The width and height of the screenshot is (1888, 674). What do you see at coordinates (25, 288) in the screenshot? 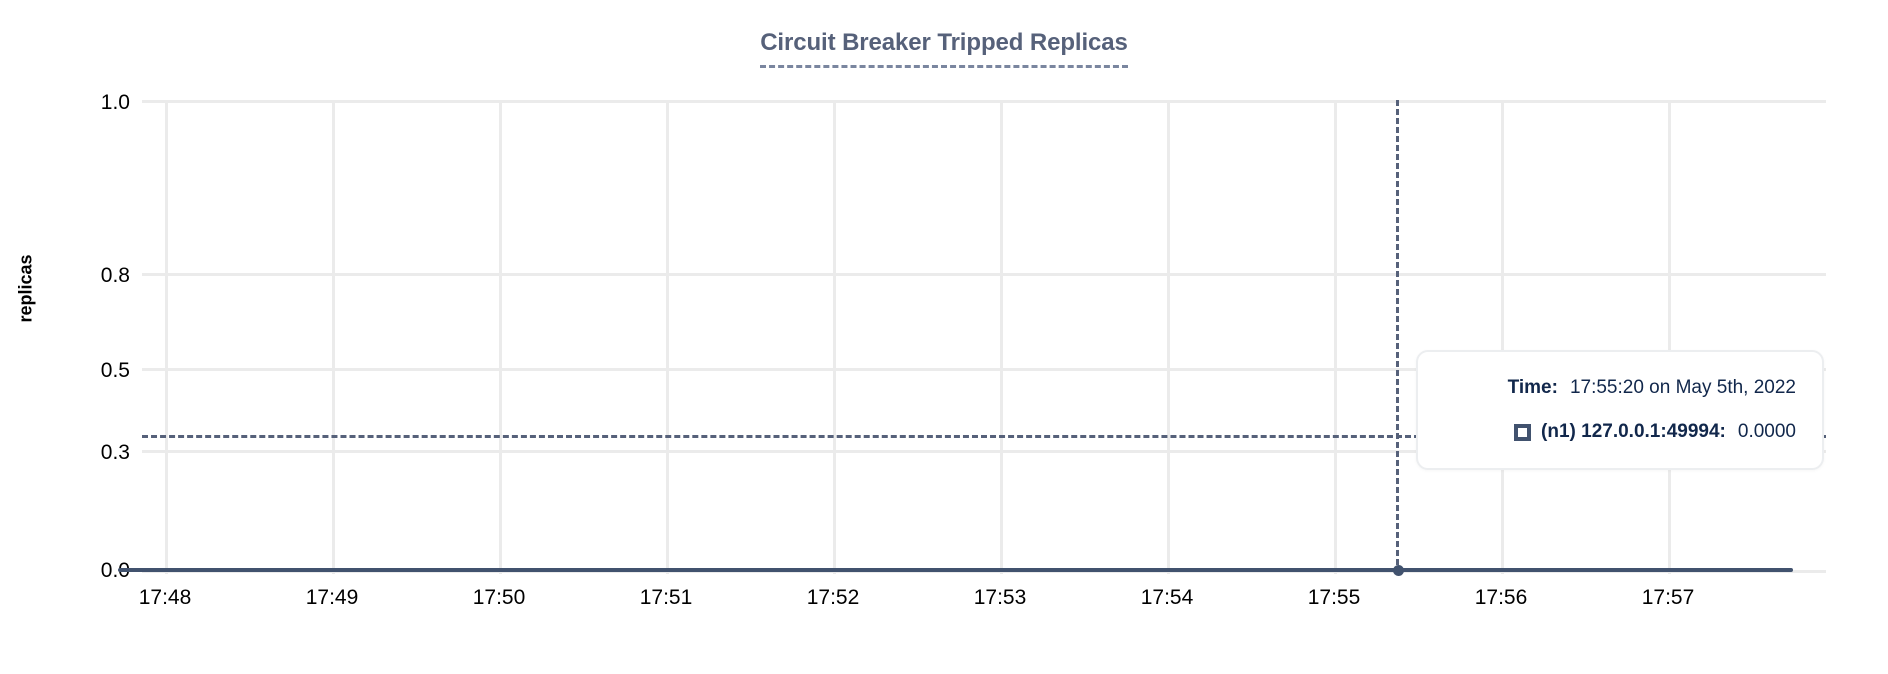
I see `y-axis-label: replicas` at bounding box center [25, 288].